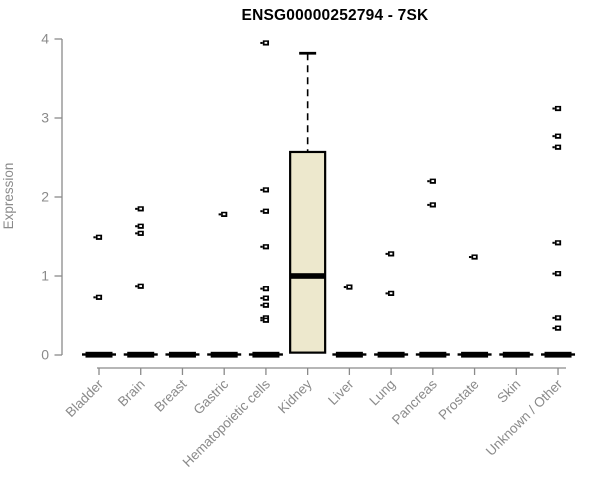 Image resolution: width=600 pixels, height=500 pixels. What do you see at coordinates (459, 400) in the screenshot?
I see `x-tick-label: Prostate` at bounding box center [459, 400].